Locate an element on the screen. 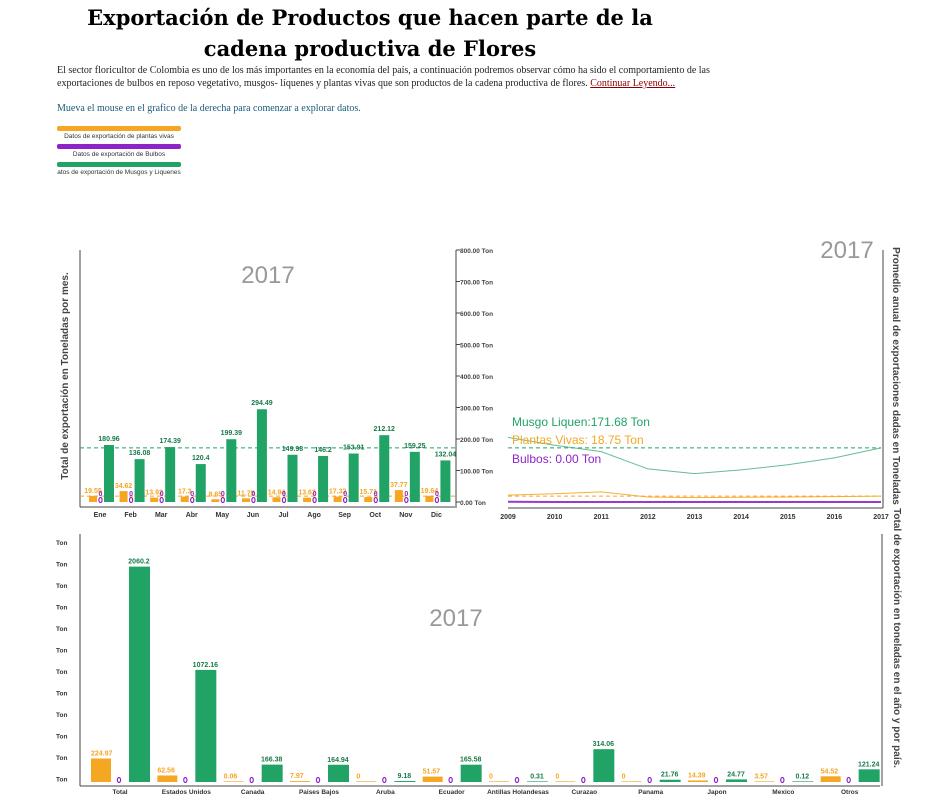 The width and height of the screenshot is (927, 806). yearly-line-plantas is located at coordinates (694, 495).